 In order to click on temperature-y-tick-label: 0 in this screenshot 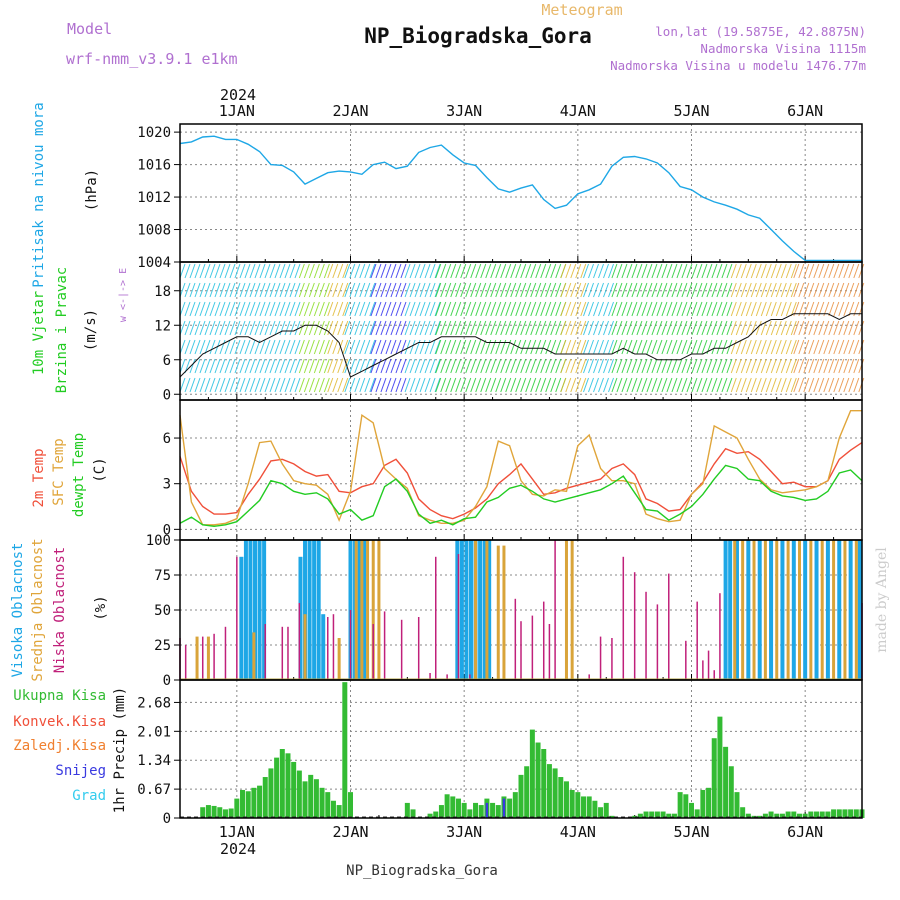, I will do `click(167, 530)`.